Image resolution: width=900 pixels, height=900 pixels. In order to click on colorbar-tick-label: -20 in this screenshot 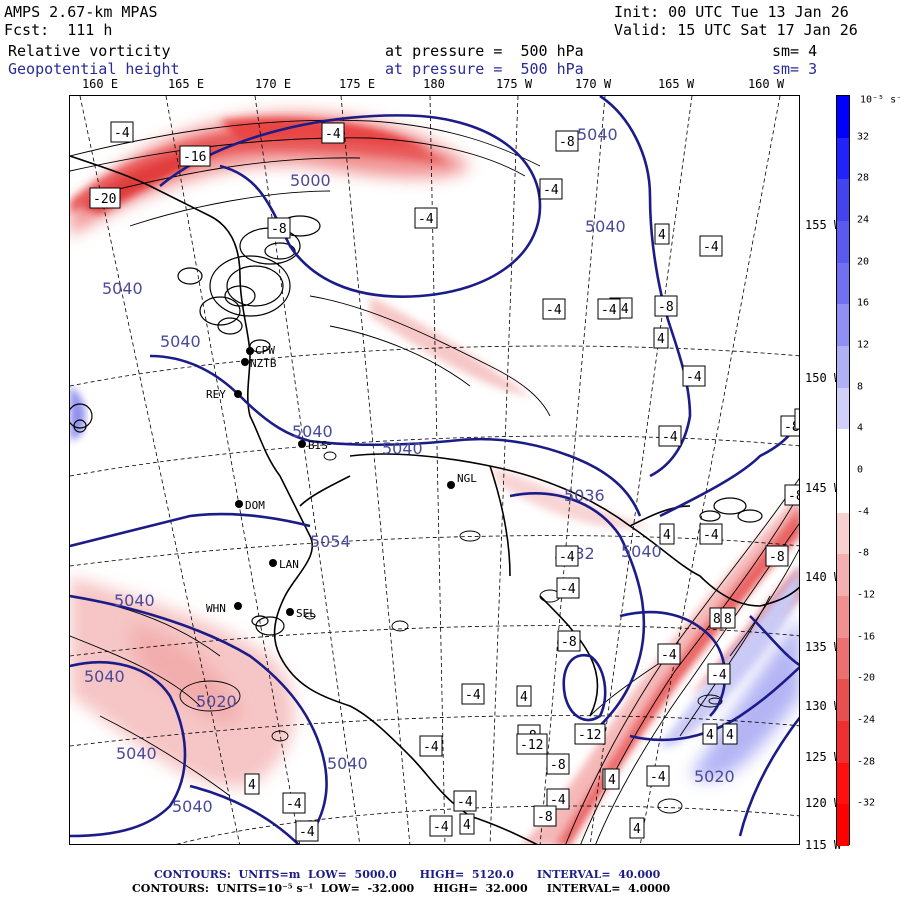, I will do `click(866, 678)`.